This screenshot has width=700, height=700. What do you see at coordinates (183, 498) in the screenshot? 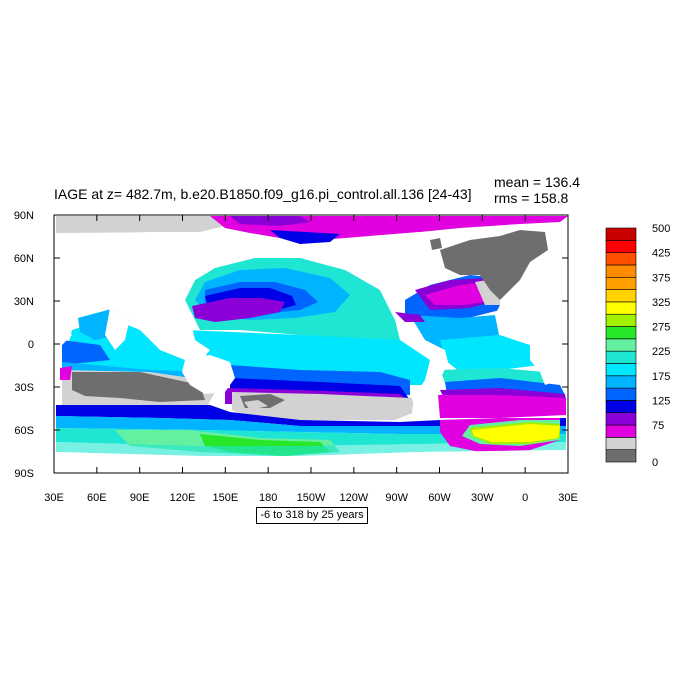
I see `x-tick-label: 120E` at bounding box center [183, 498].